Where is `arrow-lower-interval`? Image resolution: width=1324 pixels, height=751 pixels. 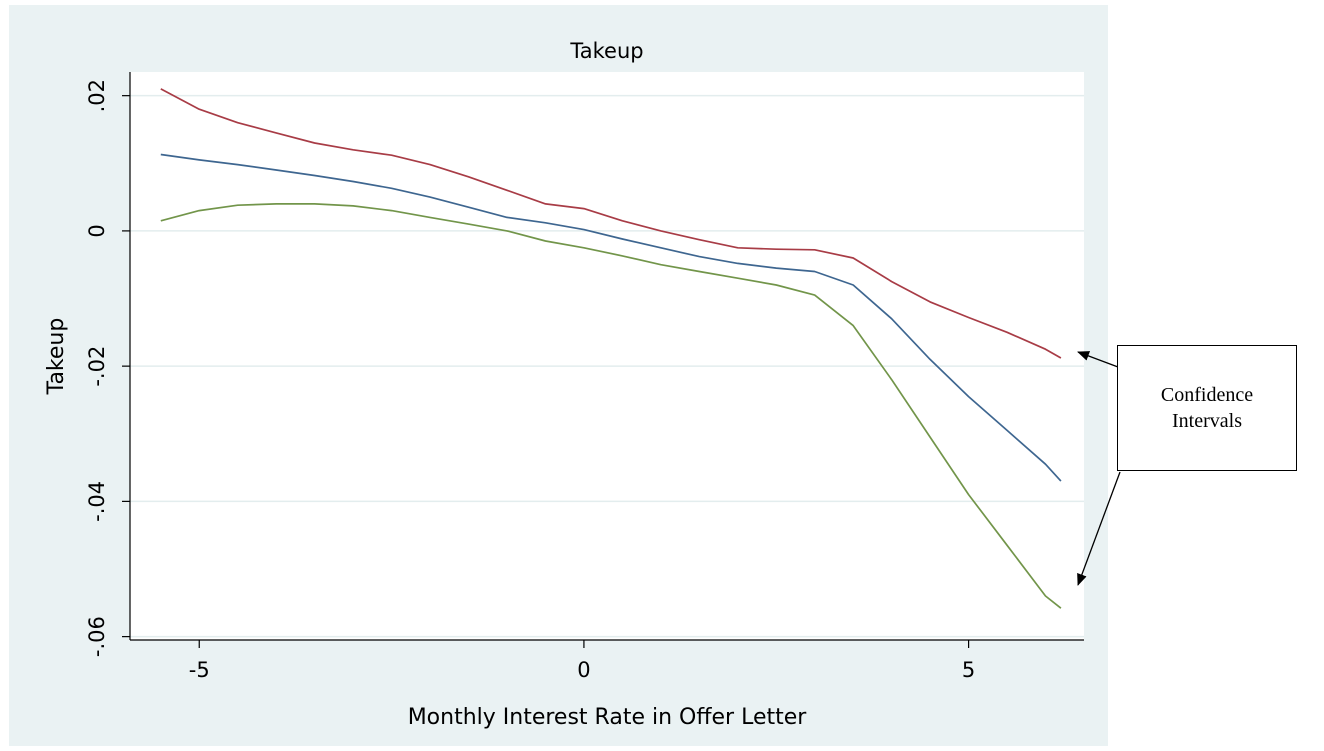
arrow-lower-interval is located at coordinates (1099, 528).